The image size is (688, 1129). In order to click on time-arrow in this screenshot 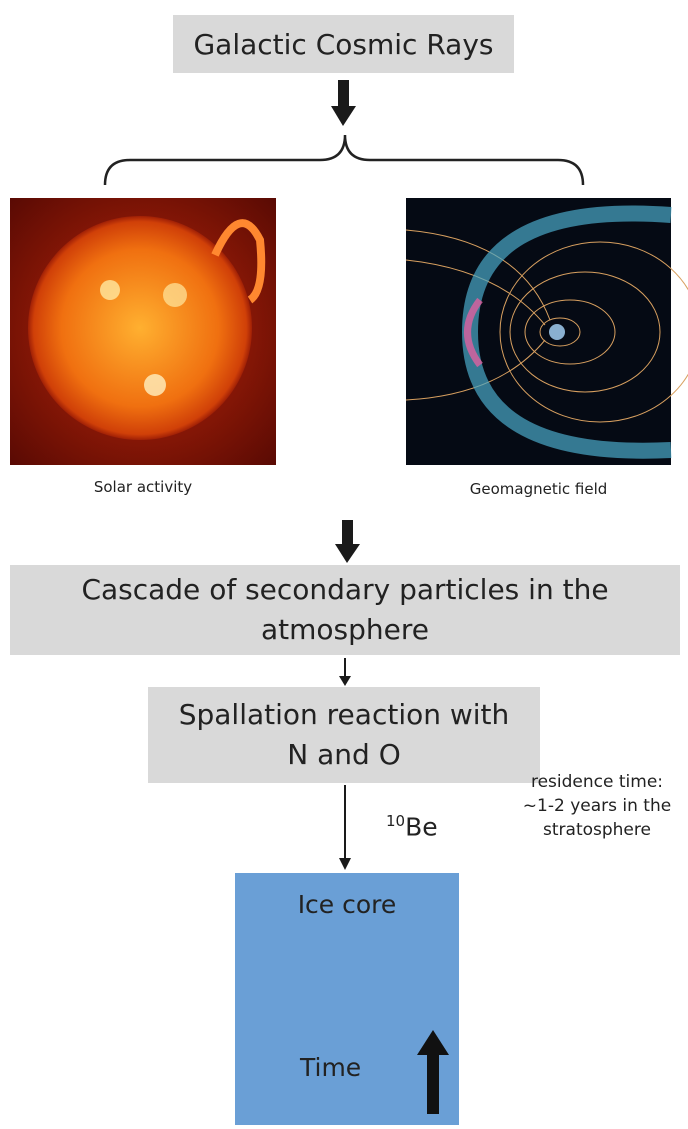, I will do `click(433, 1072)`.